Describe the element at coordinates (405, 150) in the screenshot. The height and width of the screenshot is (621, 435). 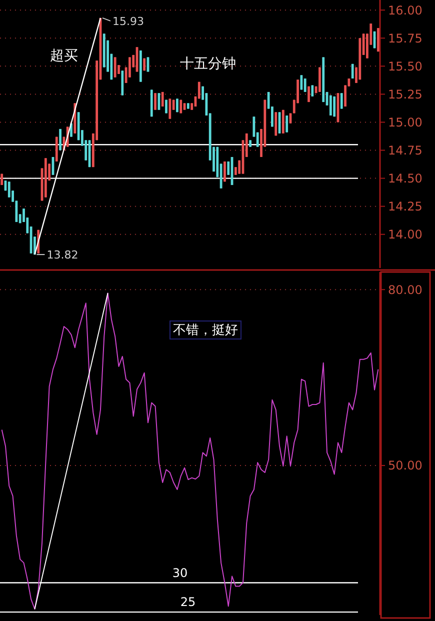
I see `y-tick-label: 14.75` at that location.